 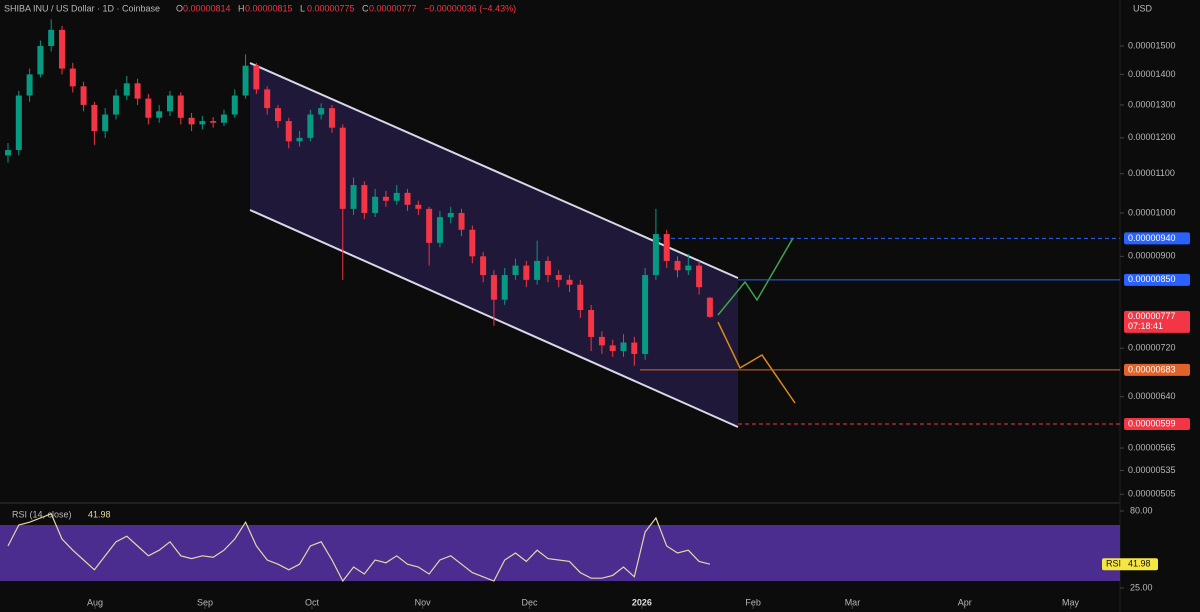 What do you see at coordinates (1152, 423) in the screenshot?
I see `price-tag-label: 0.00000599` at bounding box center [1152, 423].